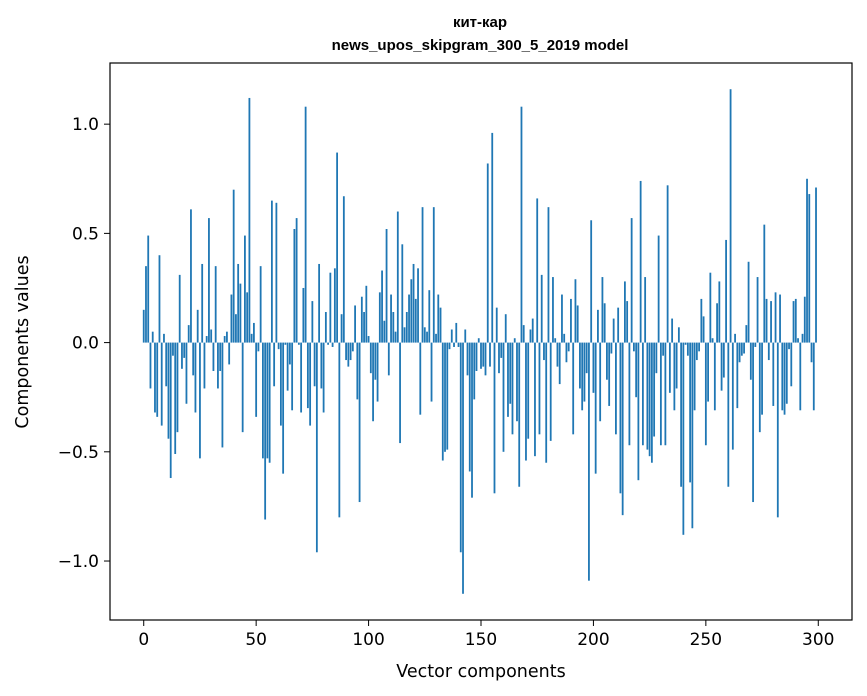 This screenshot has width=867, height=696. What do you see at coordinates (706, 640) in the screenshot?
I see `x-tick-label: 250` at bounding box center [706, 640].